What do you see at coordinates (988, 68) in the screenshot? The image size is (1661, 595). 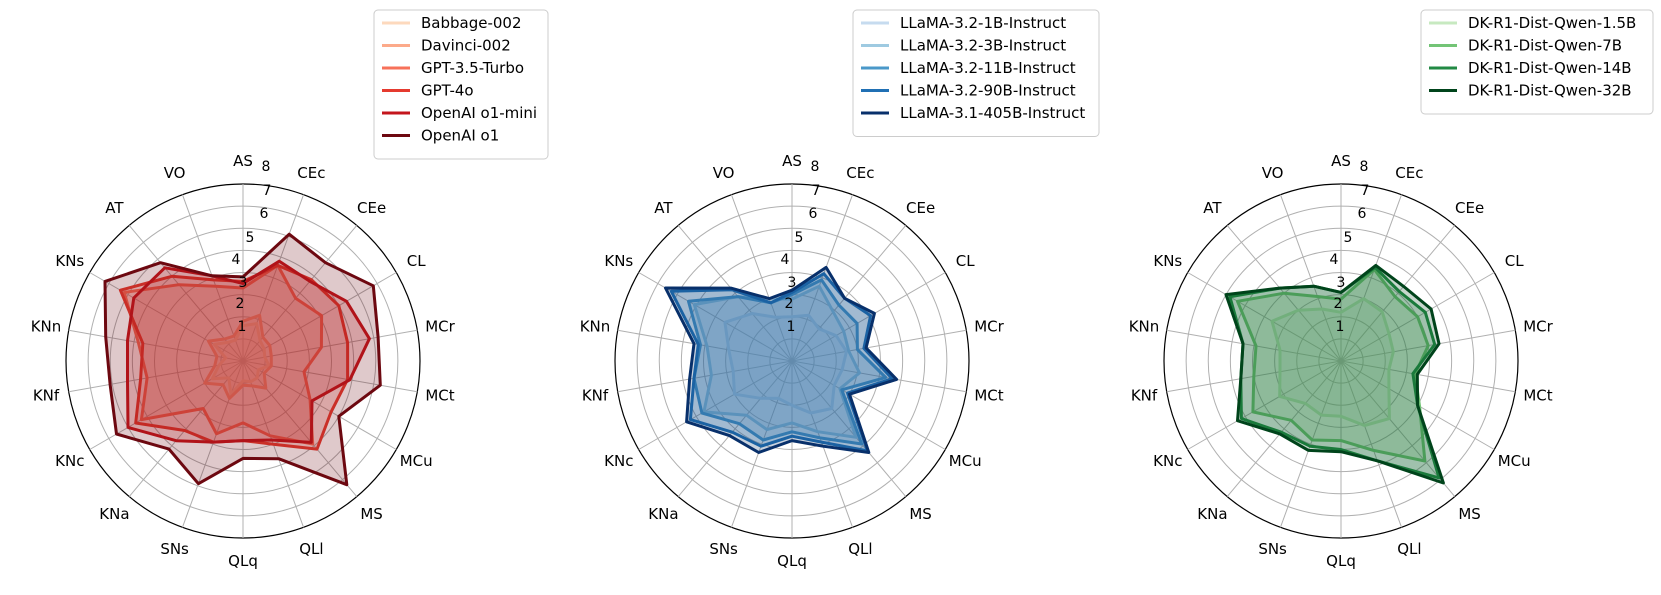 I see `legend-entry-label: LLaMA-3.2-11B-Instruct` at bounding box center [988, 68].